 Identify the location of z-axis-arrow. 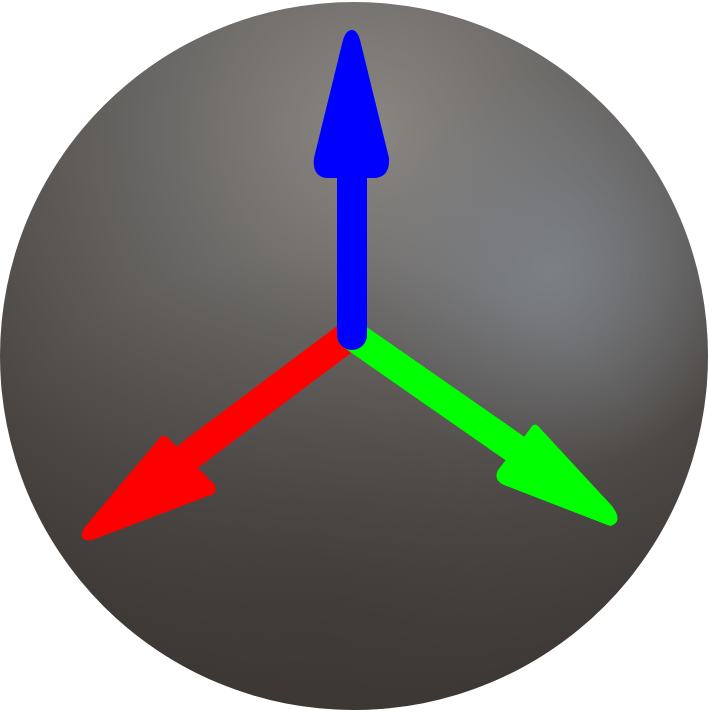
(351, 190).